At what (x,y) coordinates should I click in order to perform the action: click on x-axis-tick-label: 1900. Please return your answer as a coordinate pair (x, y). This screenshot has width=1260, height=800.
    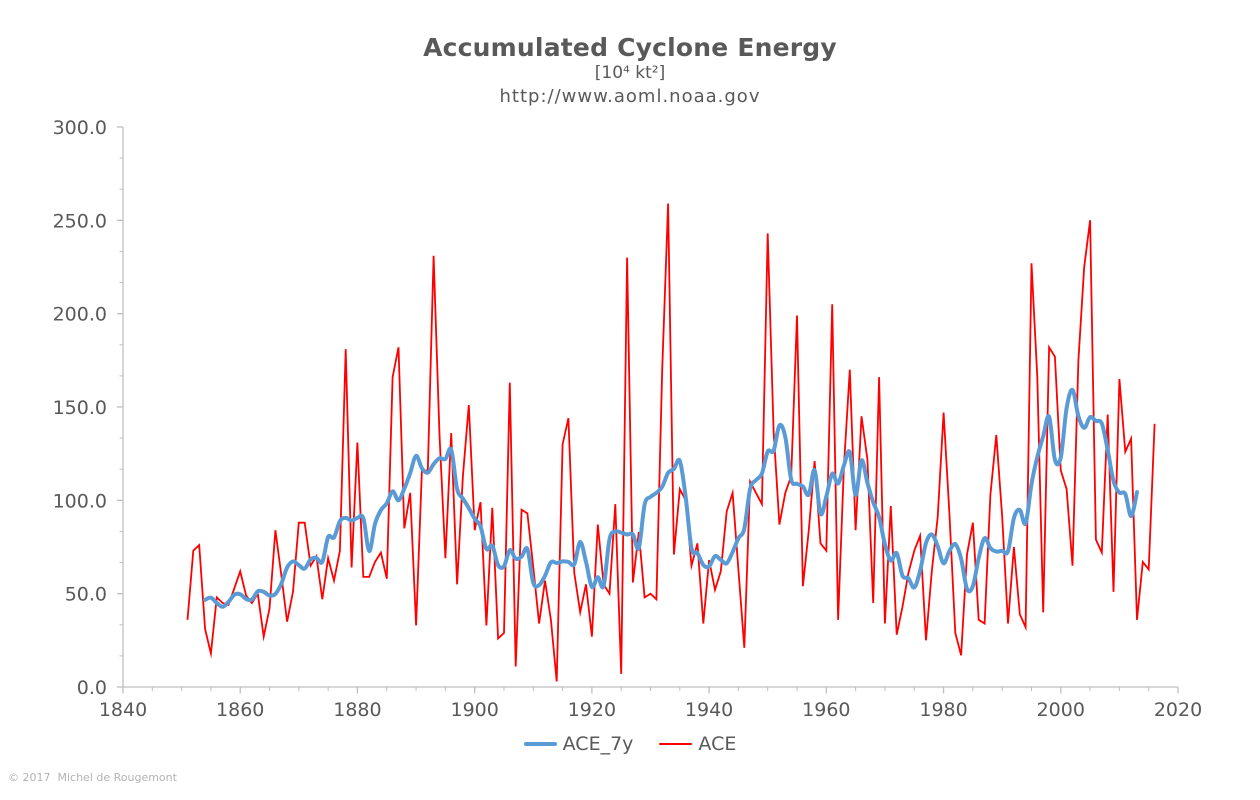
    Looking at the image, I should click on (474, 710).